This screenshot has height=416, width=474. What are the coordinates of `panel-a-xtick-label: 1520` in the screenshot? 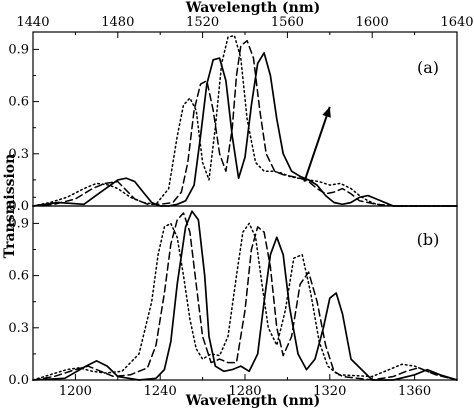 It's located at (202, 22).